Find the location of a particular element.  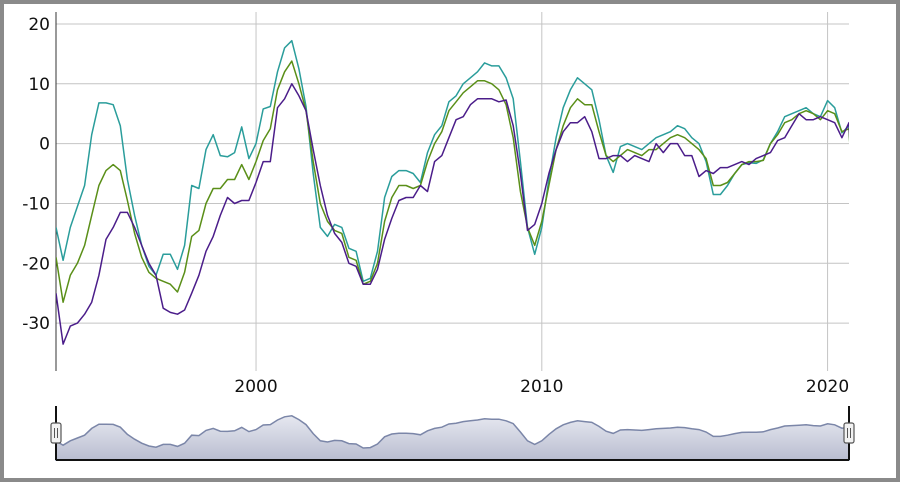

x-axis-tick-labels: 2000 2010 2020 is located at coordinates (541, 387).